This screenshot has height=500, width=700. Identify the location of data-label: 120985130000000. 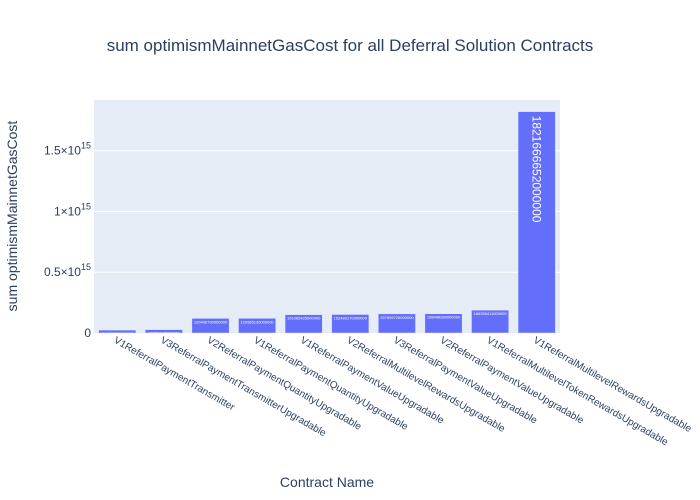
(257, 321).